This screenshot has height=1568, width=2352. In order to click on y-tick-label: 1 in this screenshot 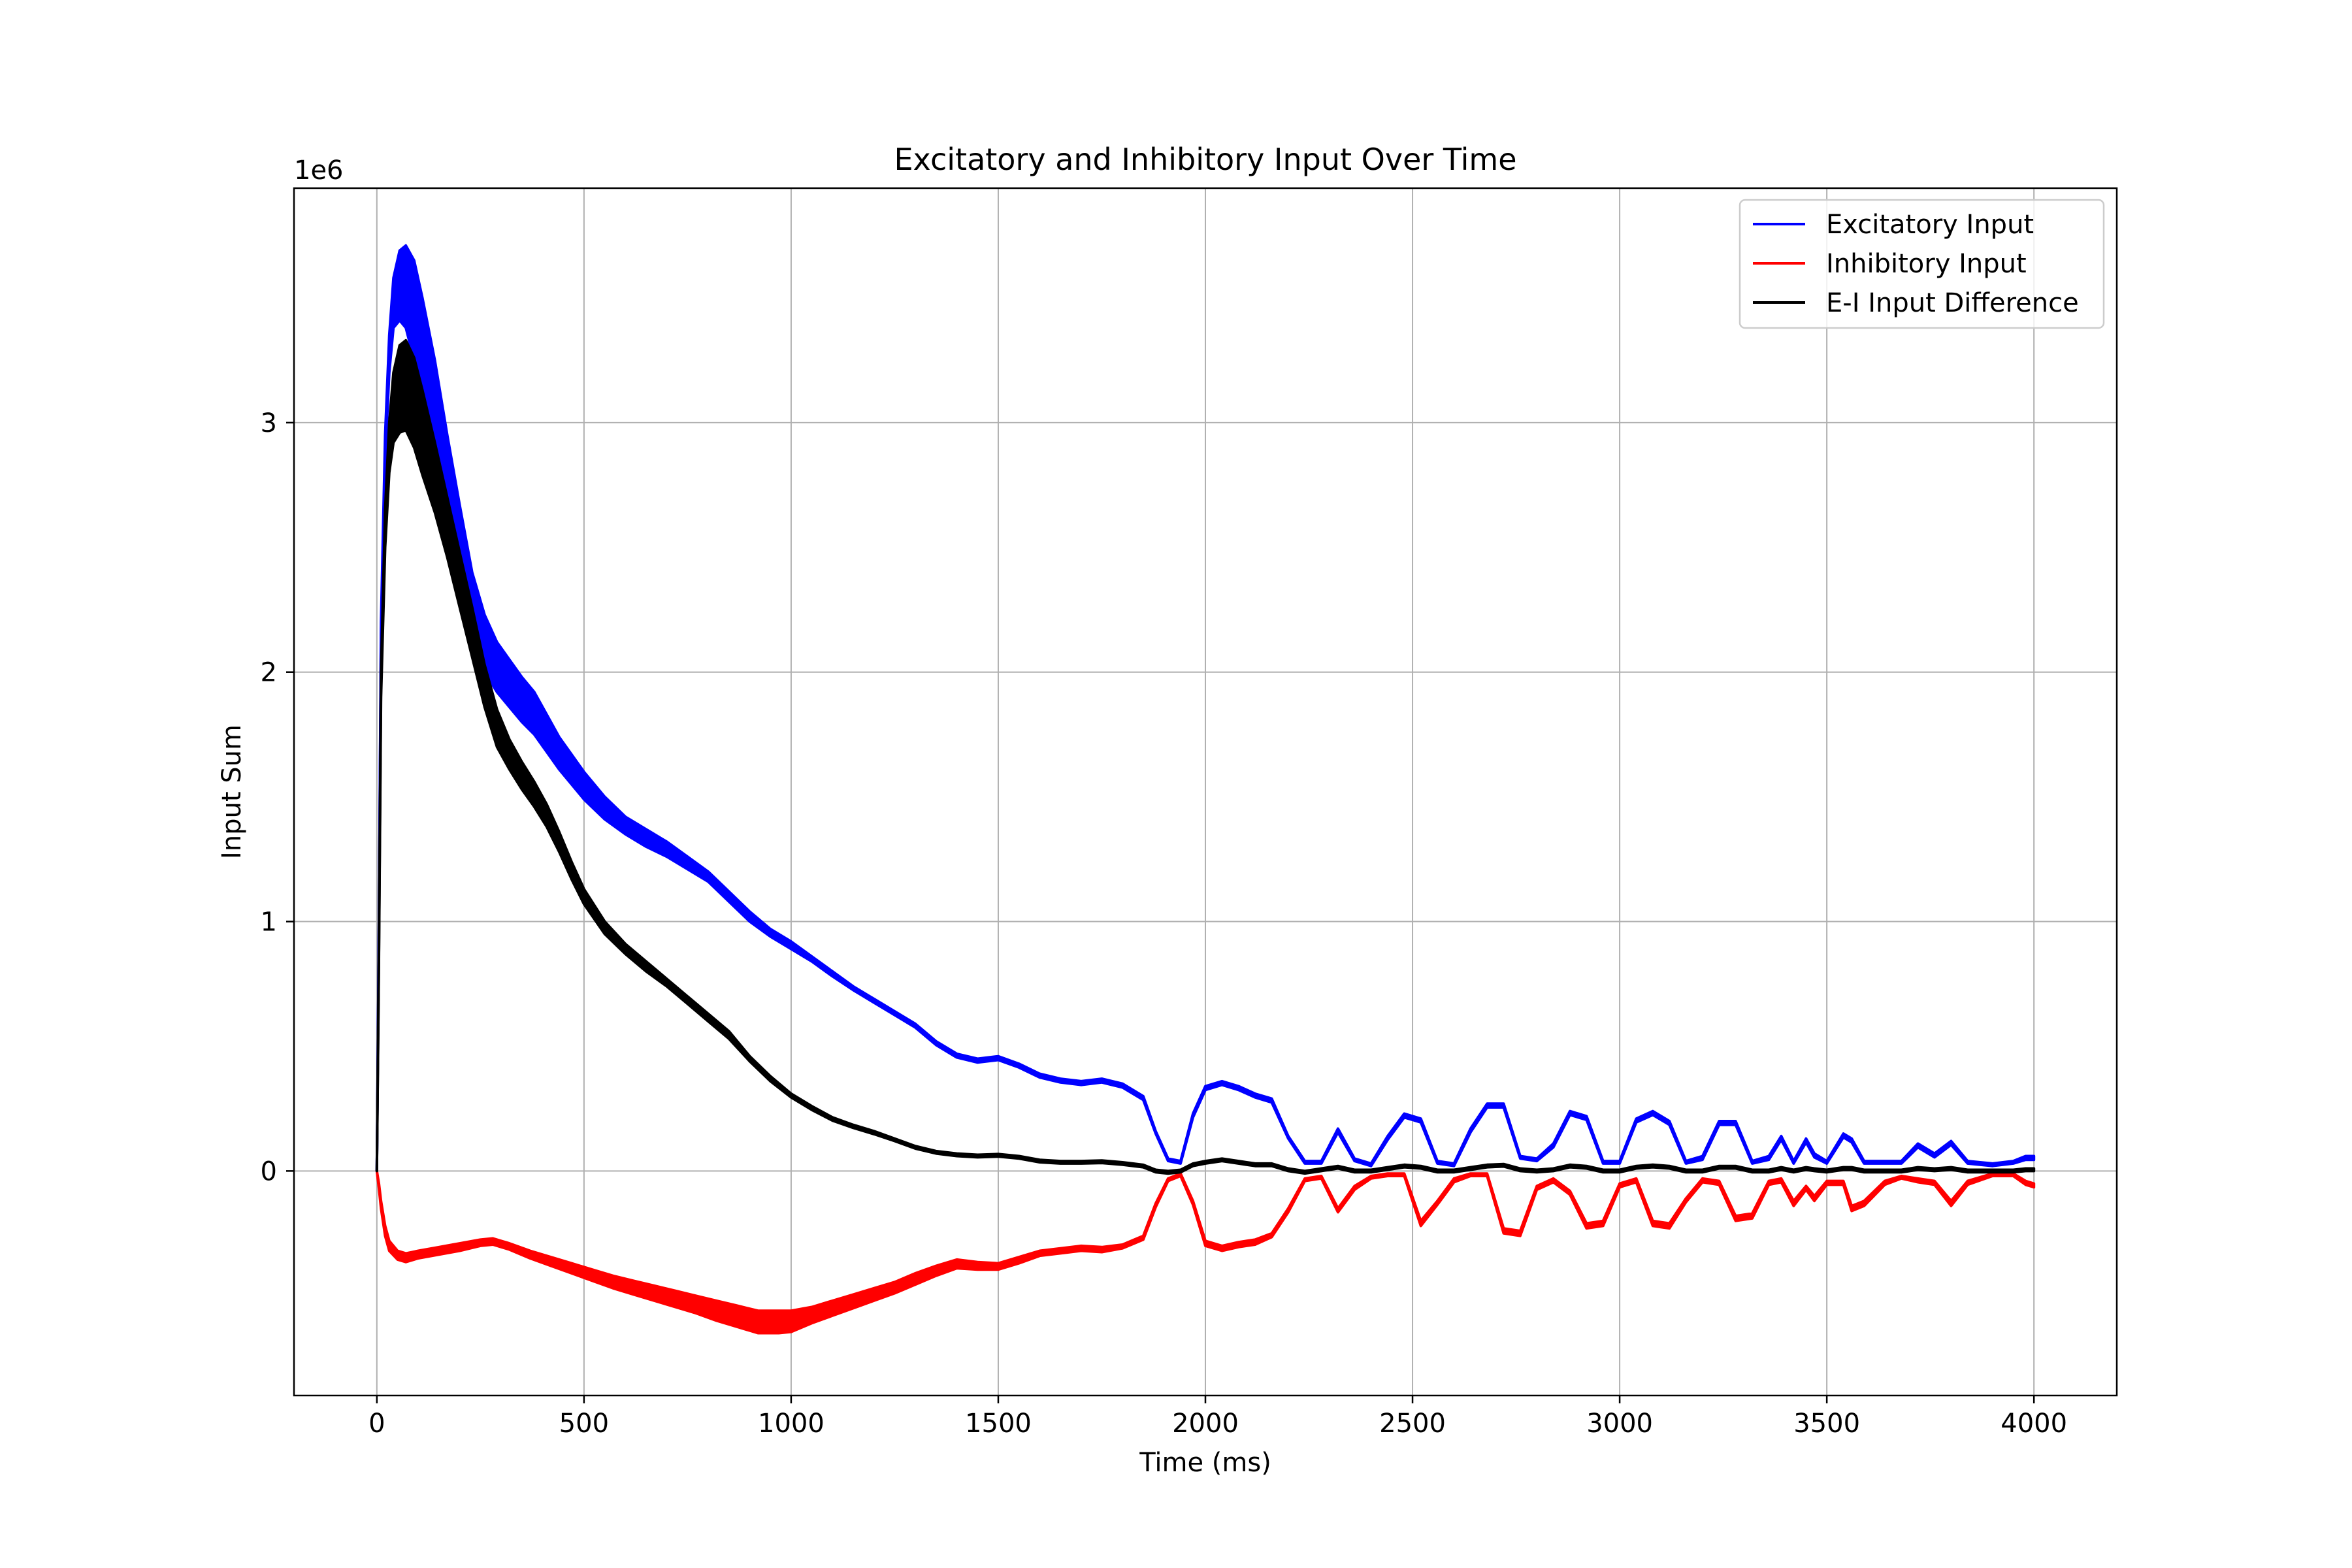, I will do `click(269, 922)`.